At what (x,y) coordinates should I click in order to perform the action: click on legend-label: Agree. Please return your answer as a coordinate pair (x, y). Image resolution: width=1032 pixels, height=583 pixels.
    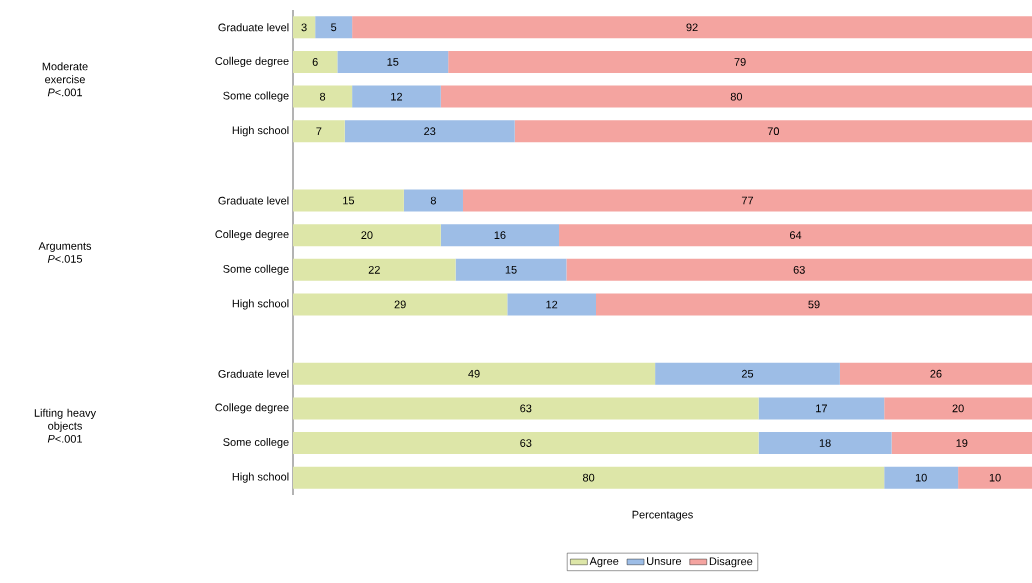
    Looking at the image, I should click on (604, 562).